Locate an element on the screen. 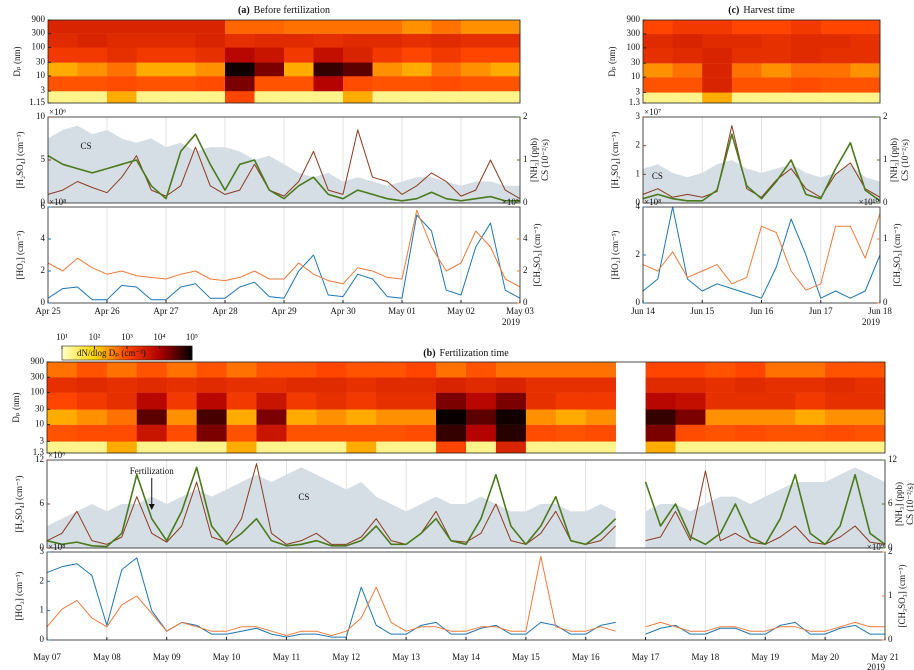  series-area is located at coordinates (761, 181).